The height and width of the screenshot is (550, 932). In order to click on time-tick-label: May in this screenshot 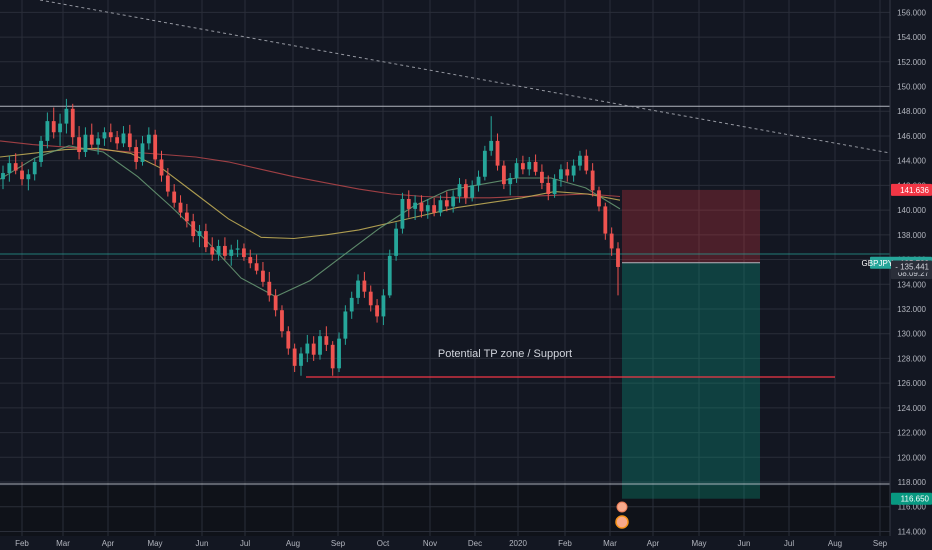, I will do `click(154, 543)`.